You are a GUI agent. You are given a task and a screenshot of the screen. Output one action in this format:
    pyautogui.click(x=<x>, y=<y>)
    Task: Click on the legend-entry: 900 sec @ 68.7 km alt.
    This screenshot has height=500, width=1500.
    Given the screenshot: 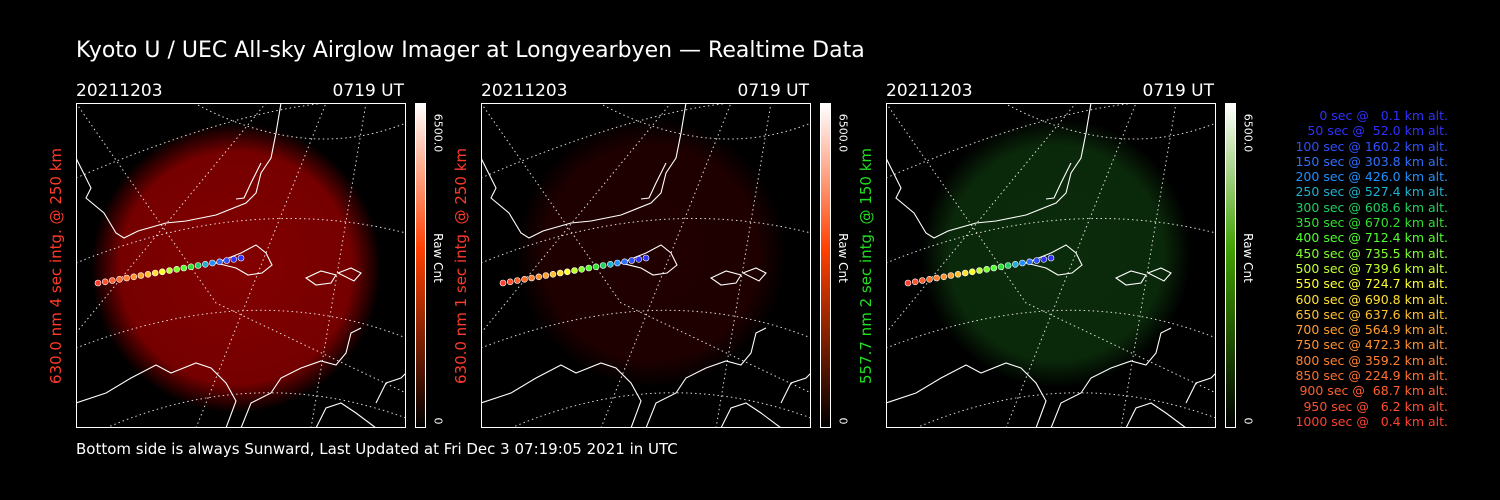 What is the action you would take?
    pyautogui.click(x=1373, y=391)
    